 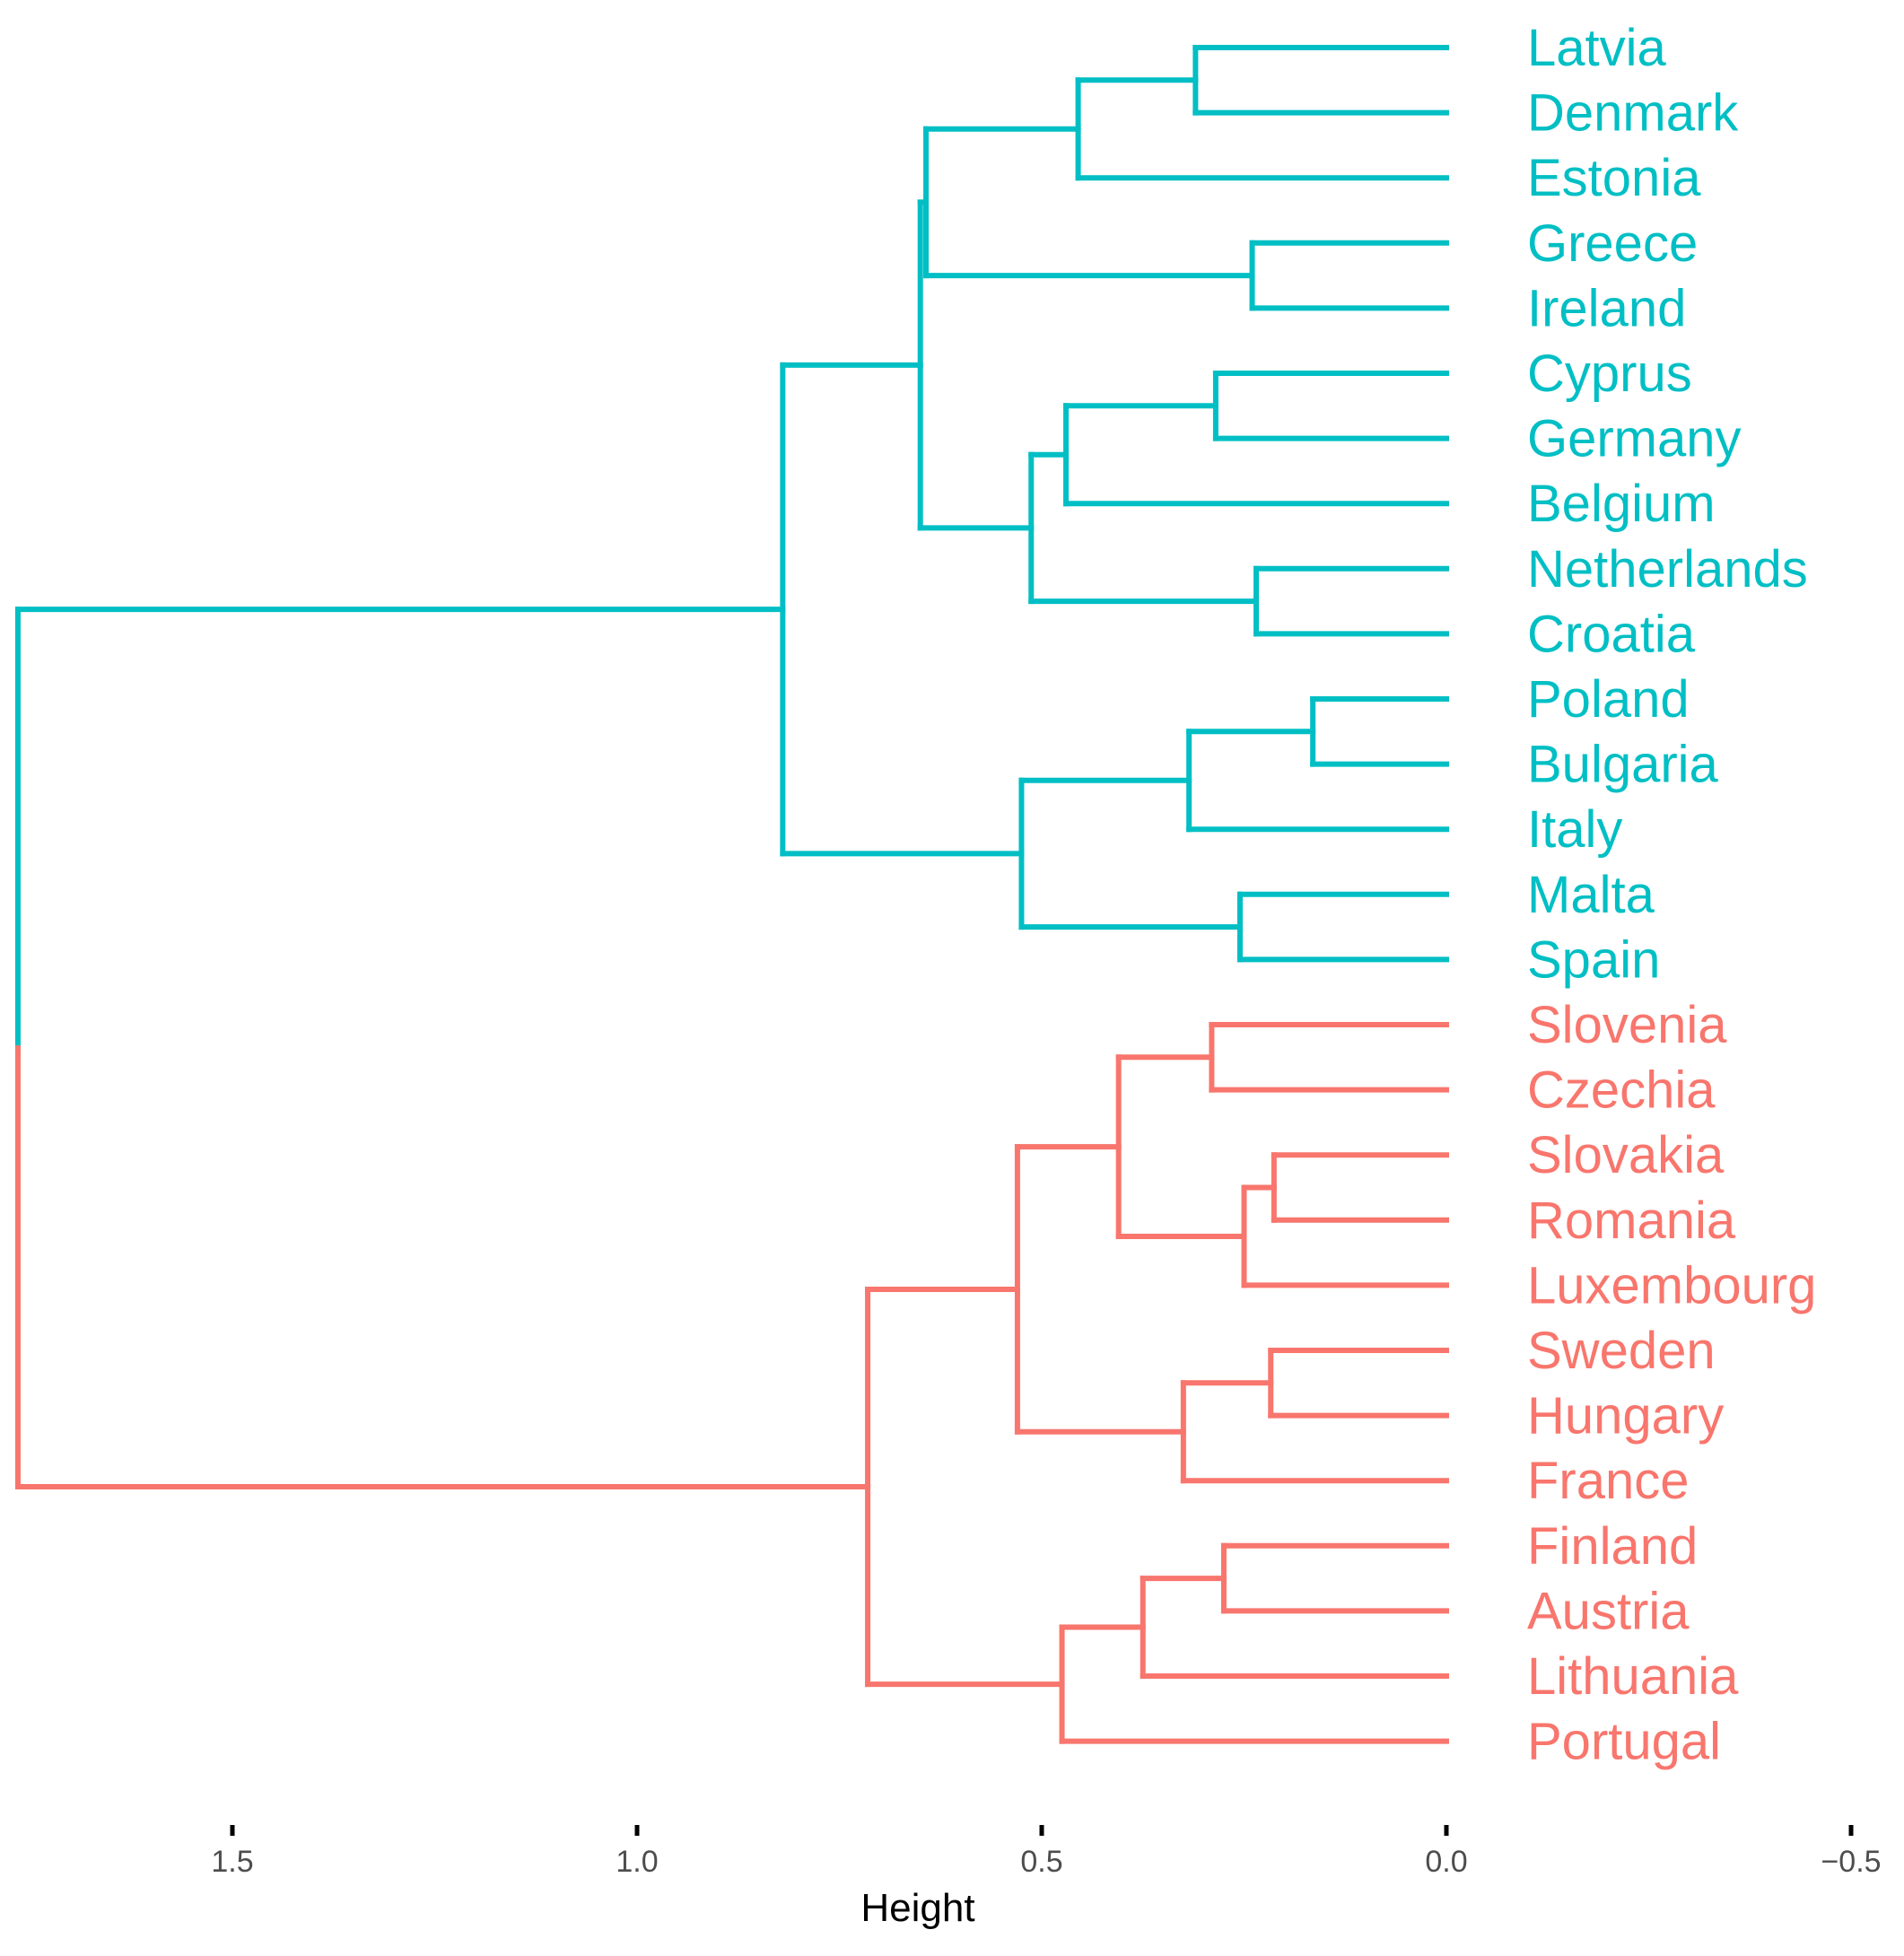 What do you see at coordinates (1593, 959) in the screenshot?
I see `leaf-label-spain: Spain` at bounding box center [1593, 959].